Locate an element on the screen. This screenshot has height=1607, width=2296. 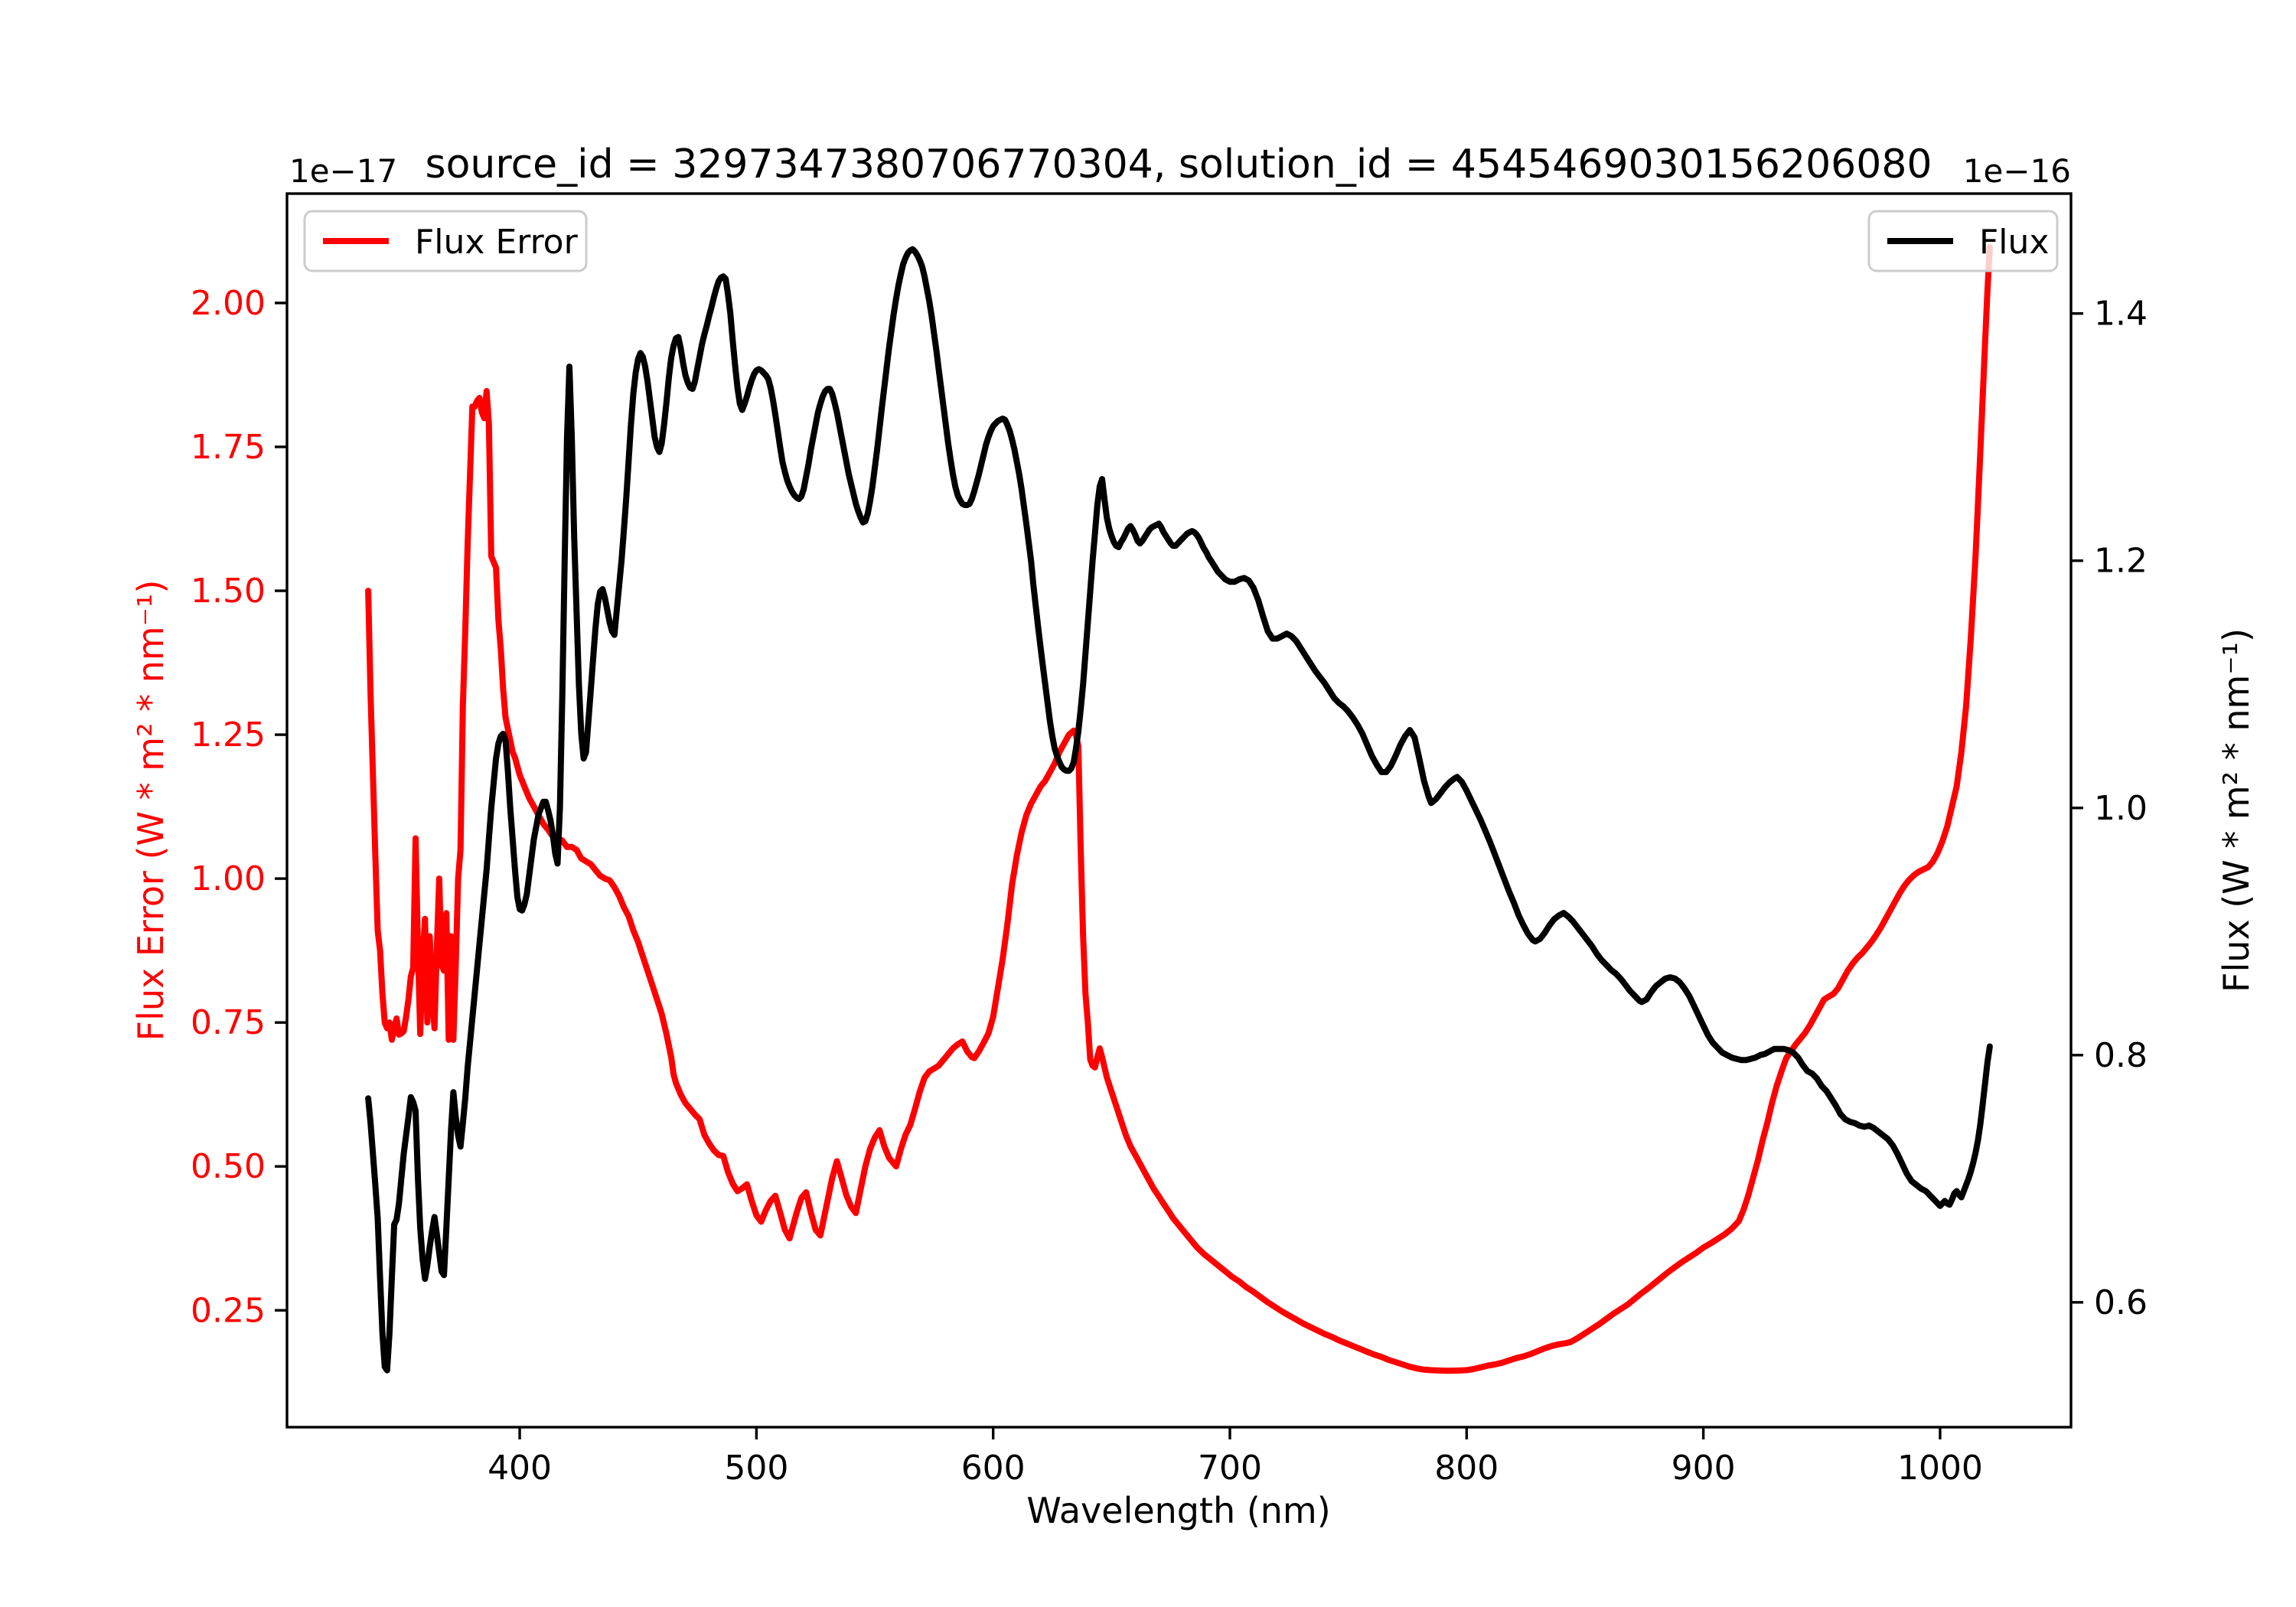
x-tick-label: 700 is located at coordinates (1230, 1468).